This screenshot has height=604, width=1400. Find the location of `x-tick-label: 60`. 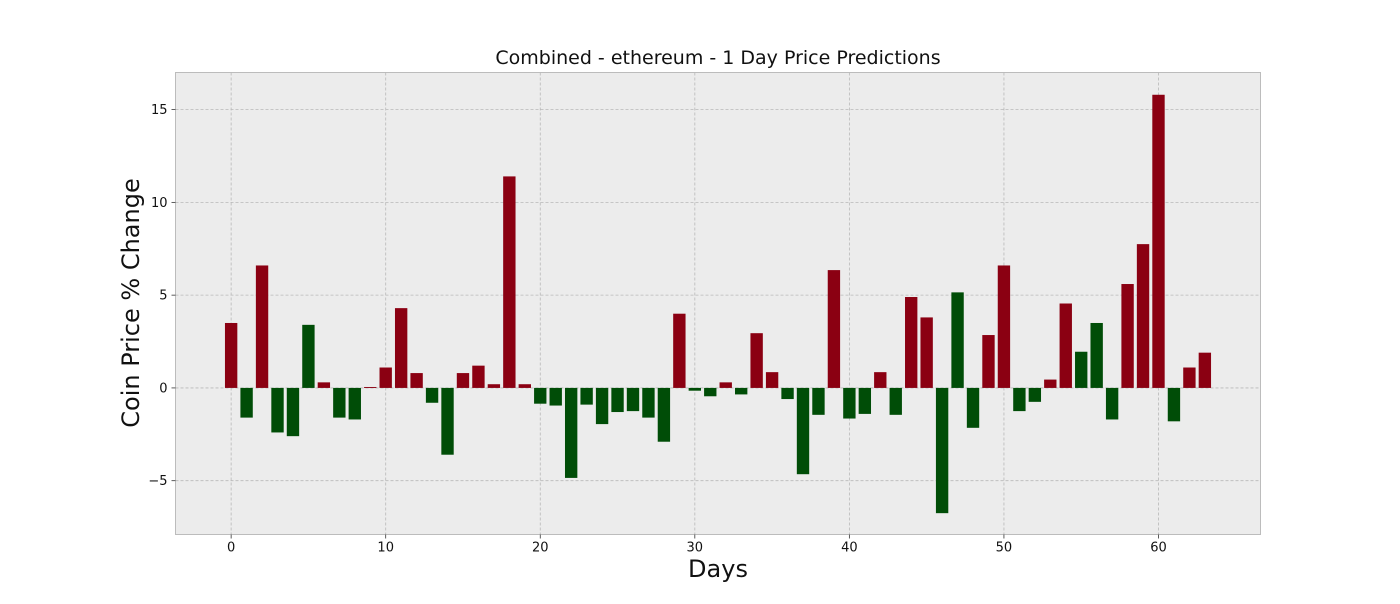

x-tick-label: 60 is located at coordinates (1158, 548).